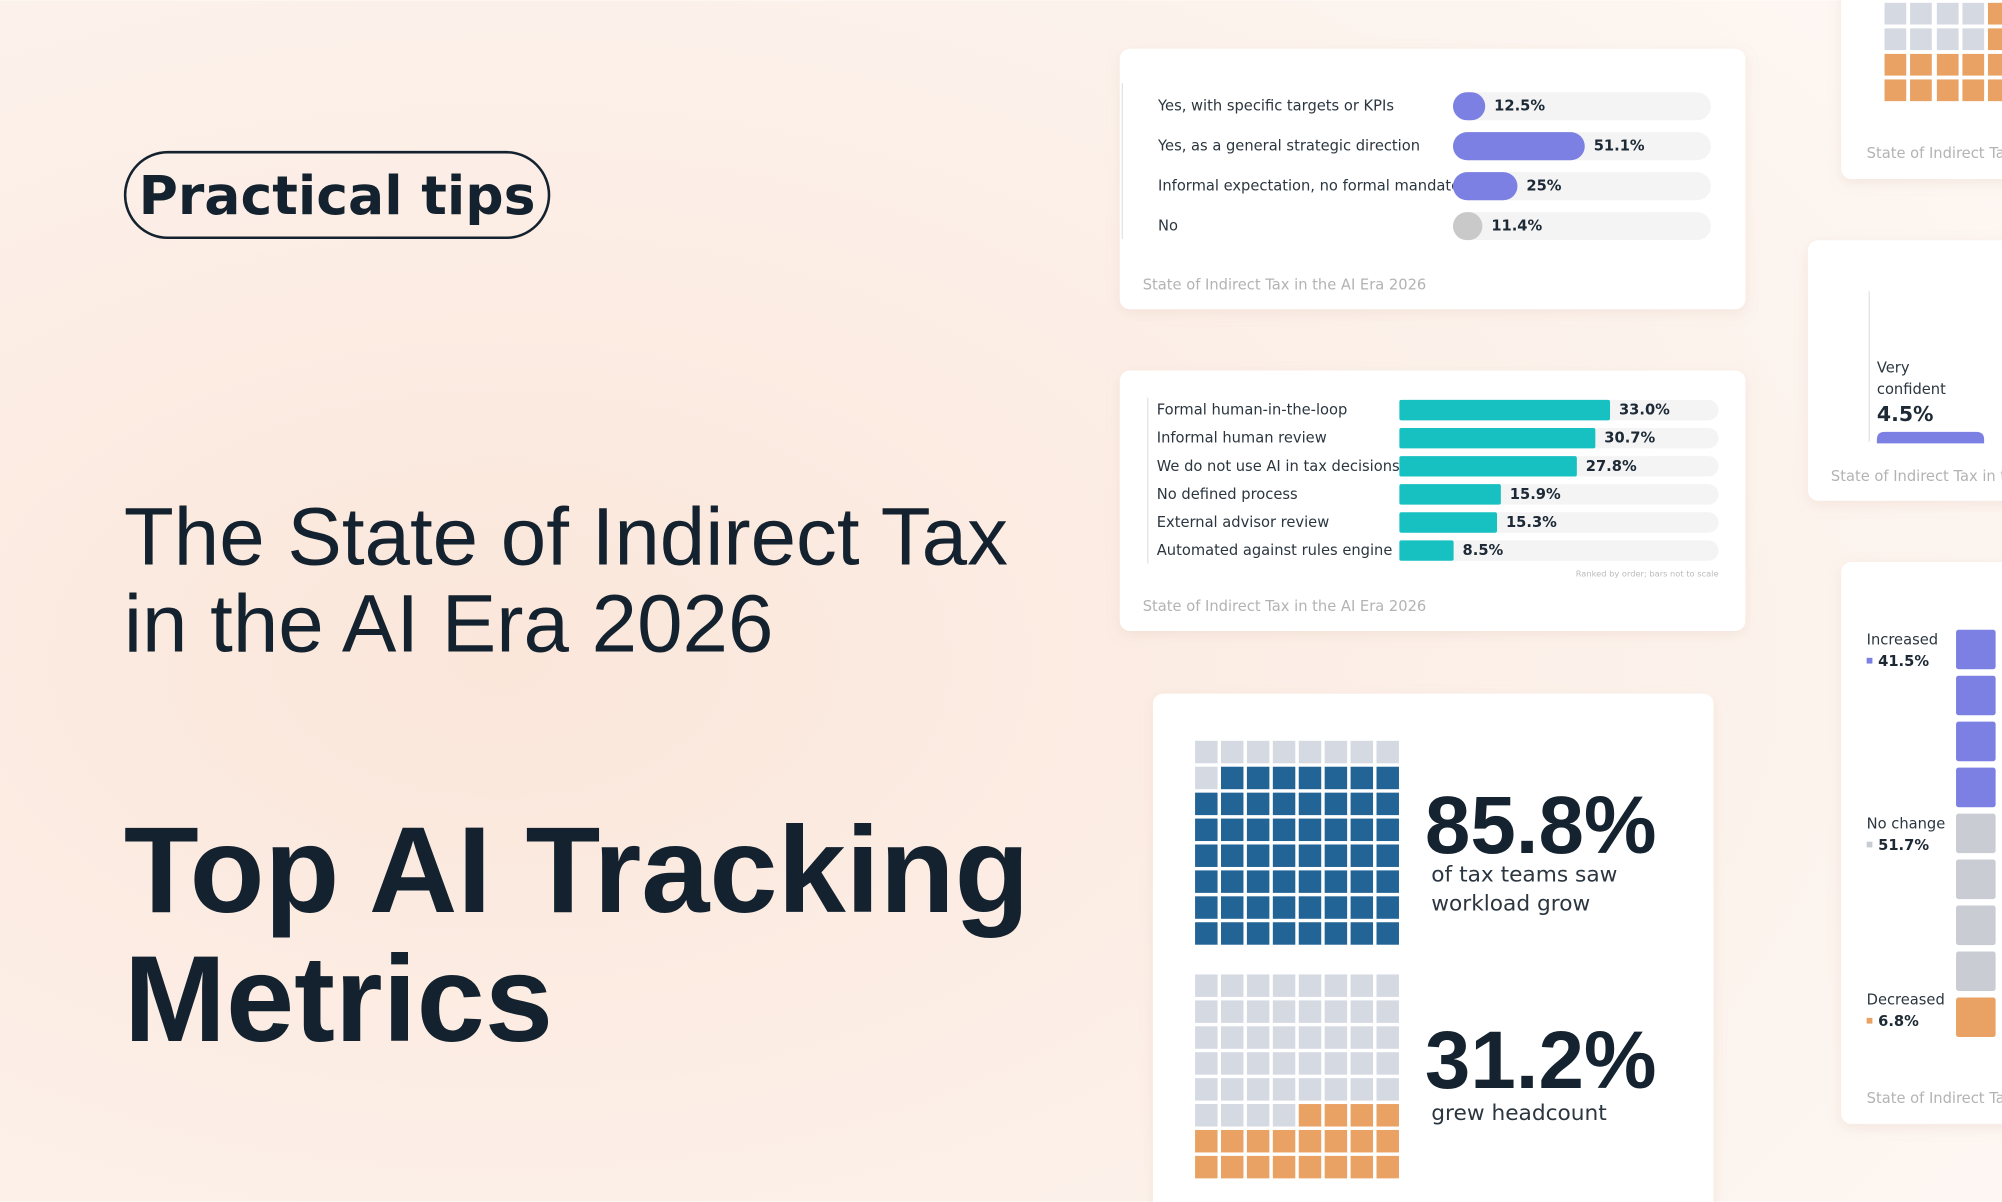  I want to click on value-label: 15.3%, so click(1531, 522).